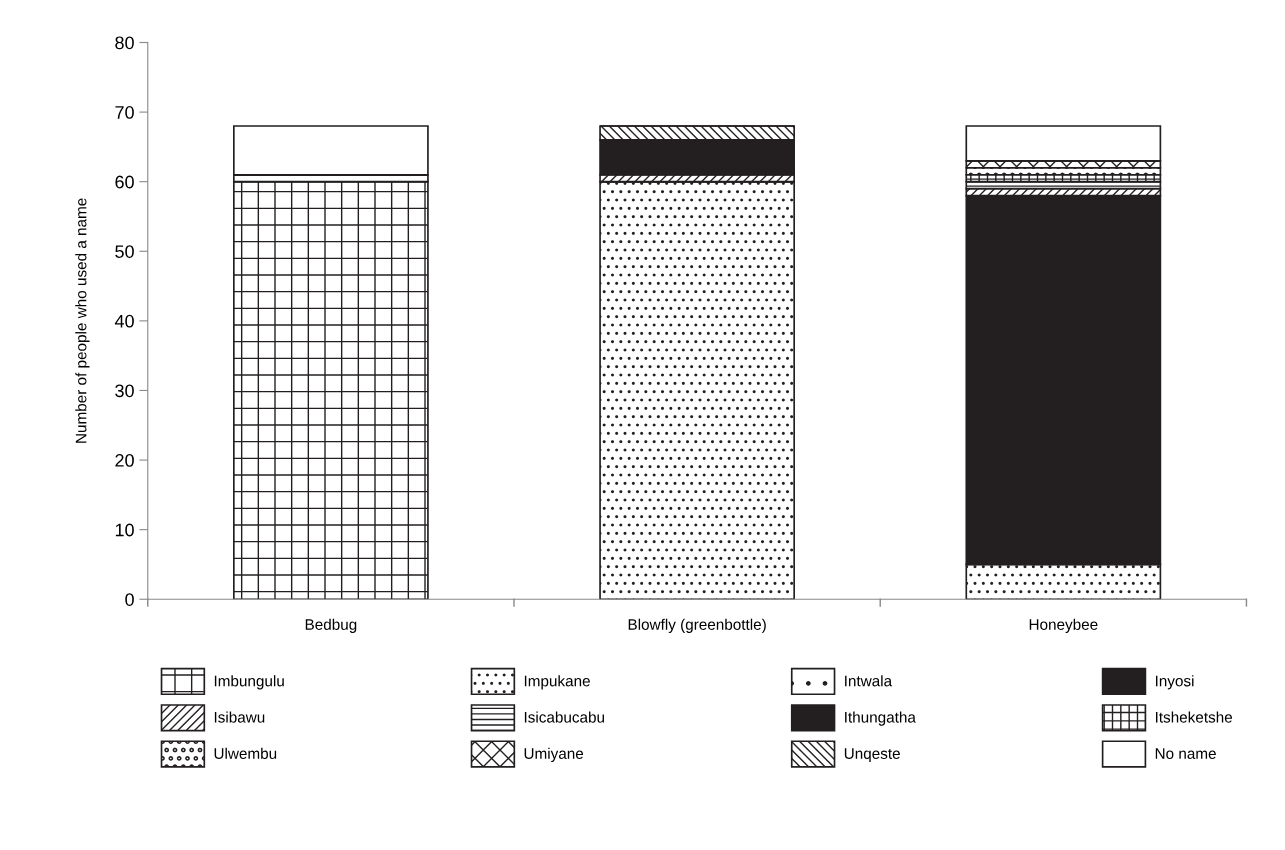 Image resolution: width=1285 pixels, height=850 pixels. I want to click on legend-label: Isicabucabu, so click(564, 717).